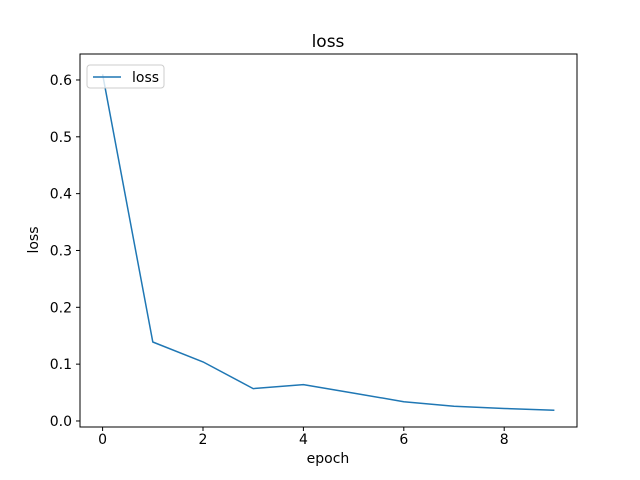  Describe the element at coordinates (34, 239) in the screenshot. I see `y-axis-label: loss` at that location.